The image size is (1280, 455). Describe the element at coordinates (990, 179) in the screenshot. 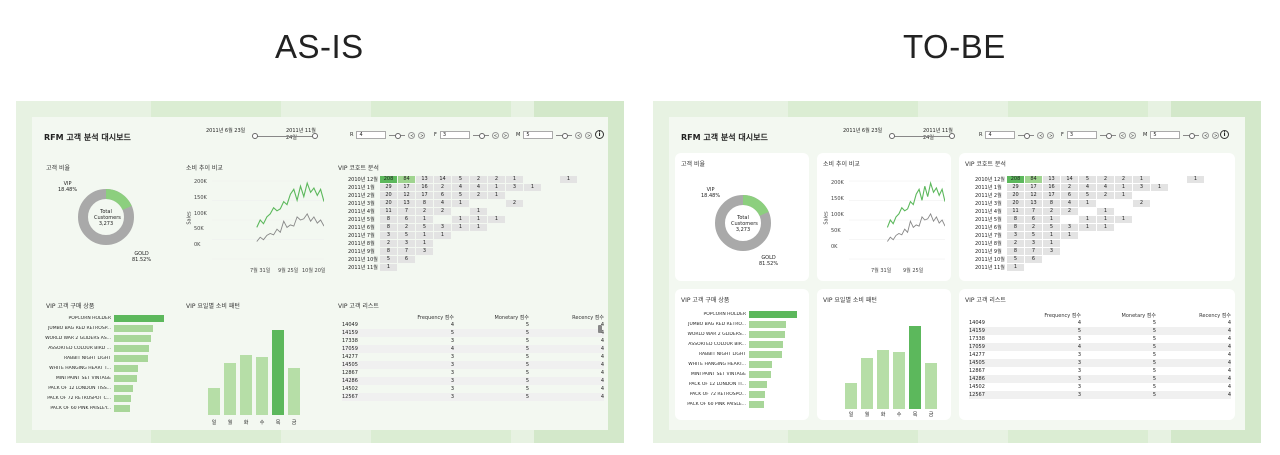

I see `cohort-row-label: 2010년 12월` at that location.